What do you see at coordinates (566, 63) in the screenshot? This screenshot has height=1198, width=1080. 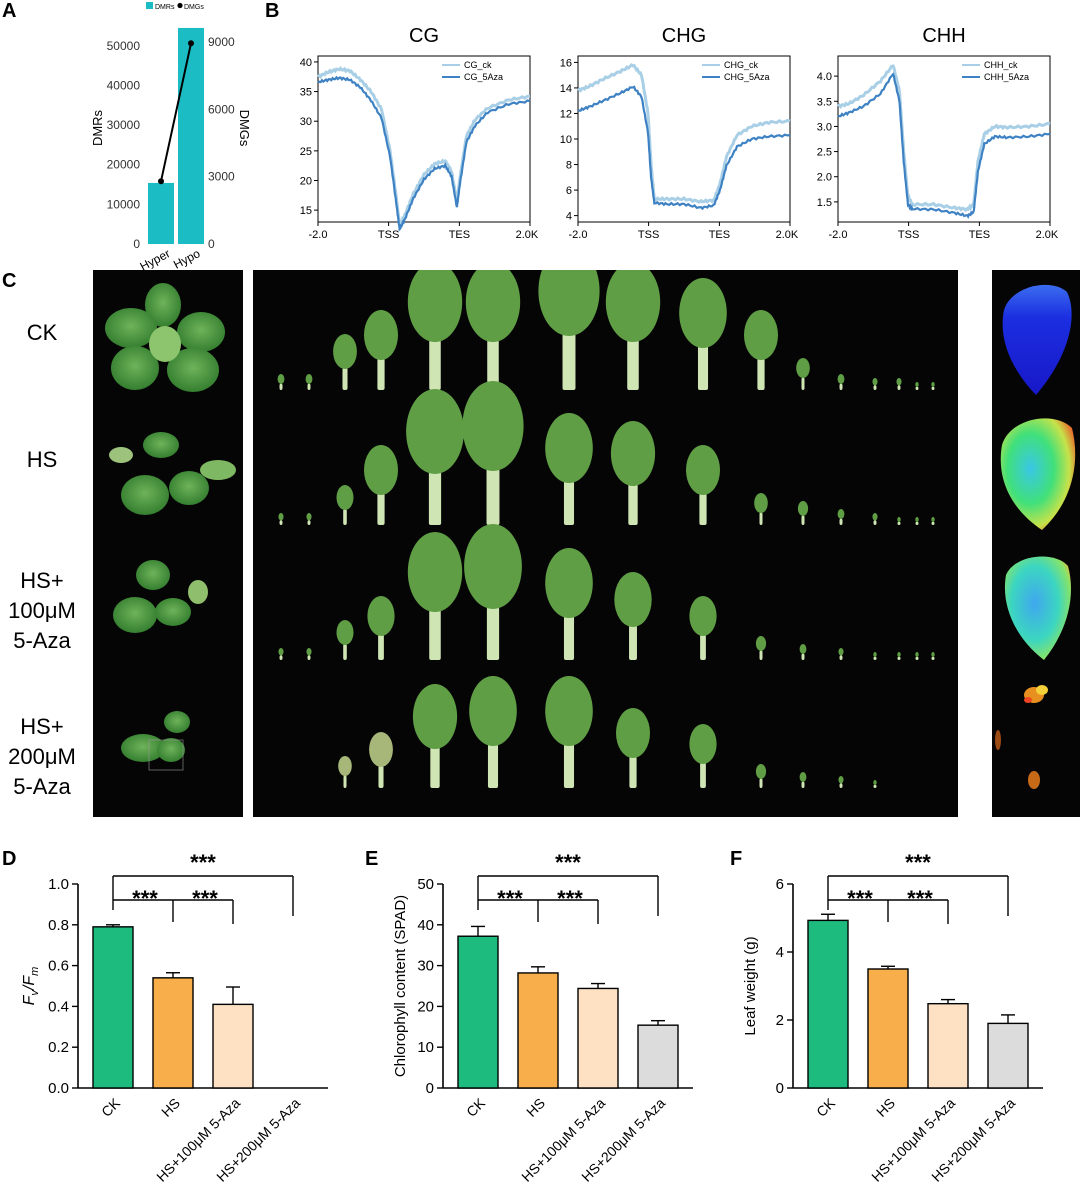 I see `ytick-label: 16` at bounding box center [566, 63].